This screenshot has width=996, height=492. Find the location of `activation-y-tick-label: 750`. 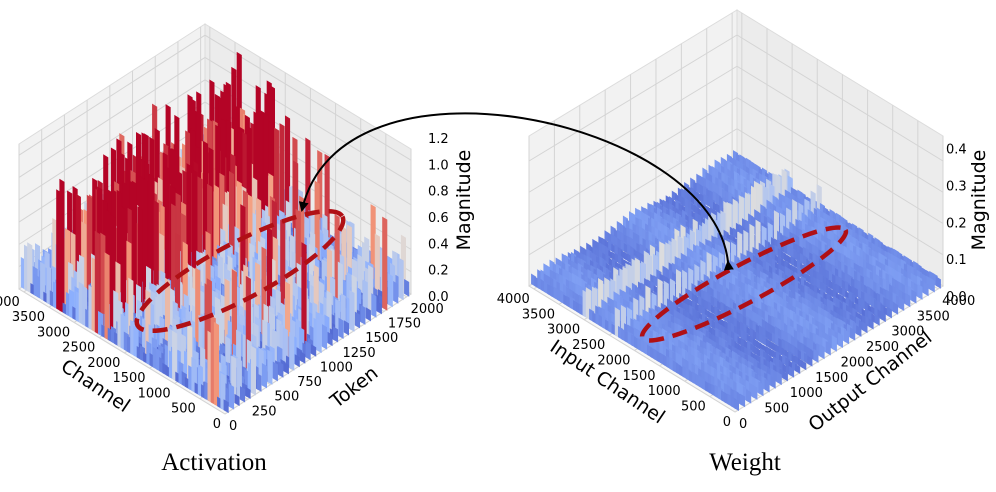

activation-y-tick-label: 750 is located at coordinates (309, 382).